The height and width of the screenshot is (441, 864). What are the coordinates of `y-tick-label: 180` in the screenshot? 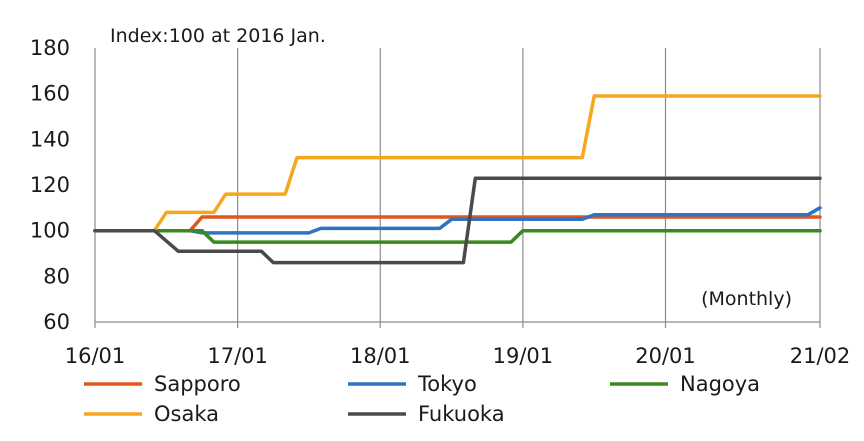 It's located at (50, 48).